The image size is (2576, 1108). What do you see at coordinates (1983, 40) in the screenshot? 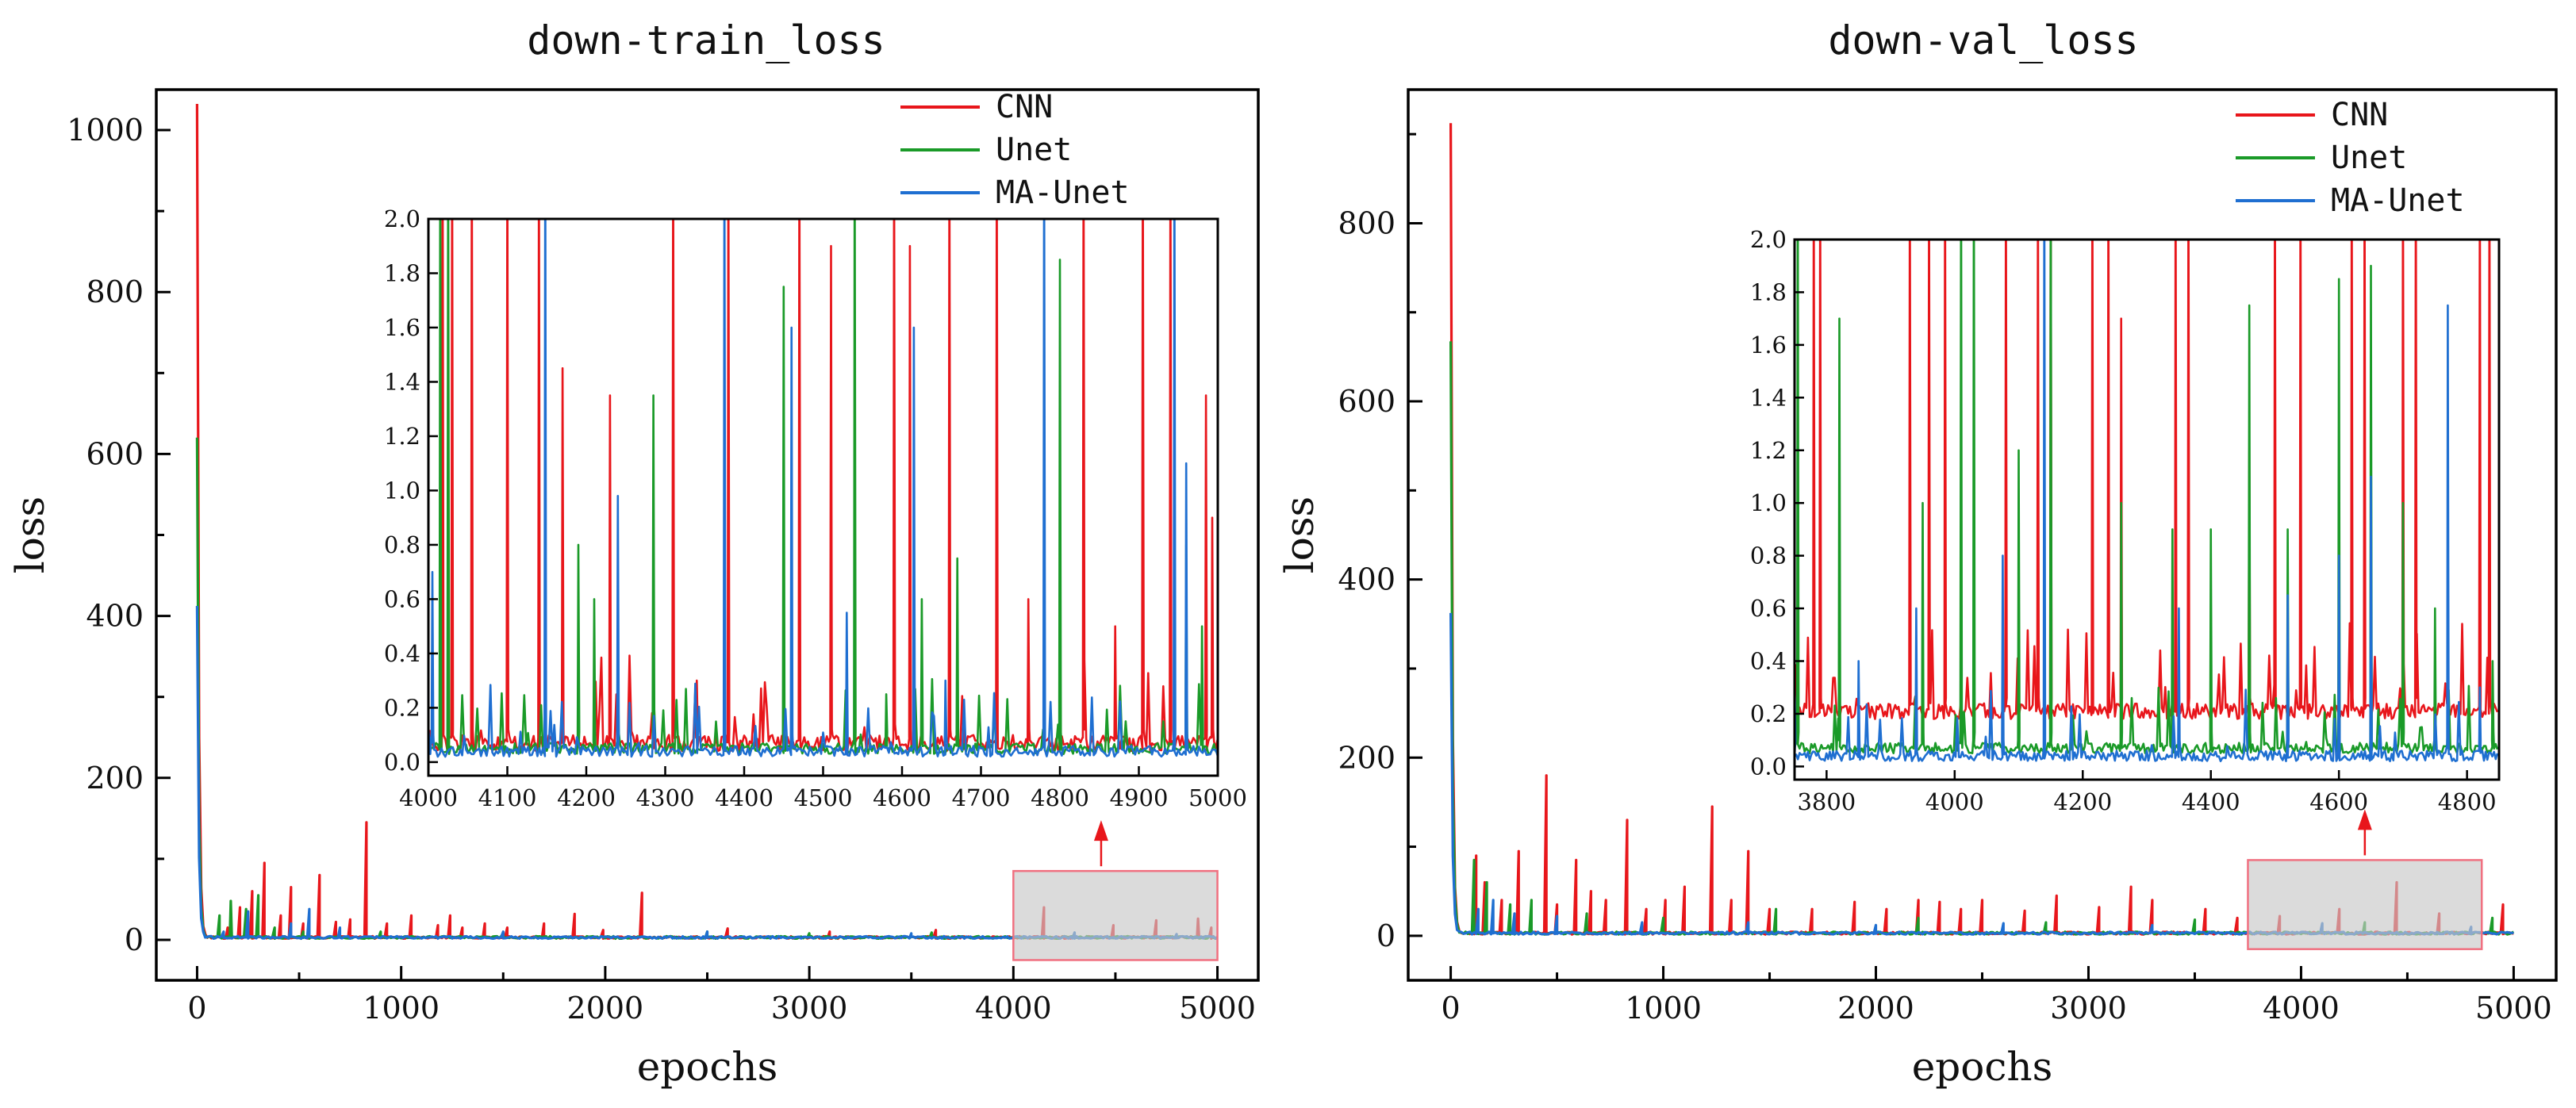
I see `chart-title: down-val_loss` at bounding box center [1983, 40].